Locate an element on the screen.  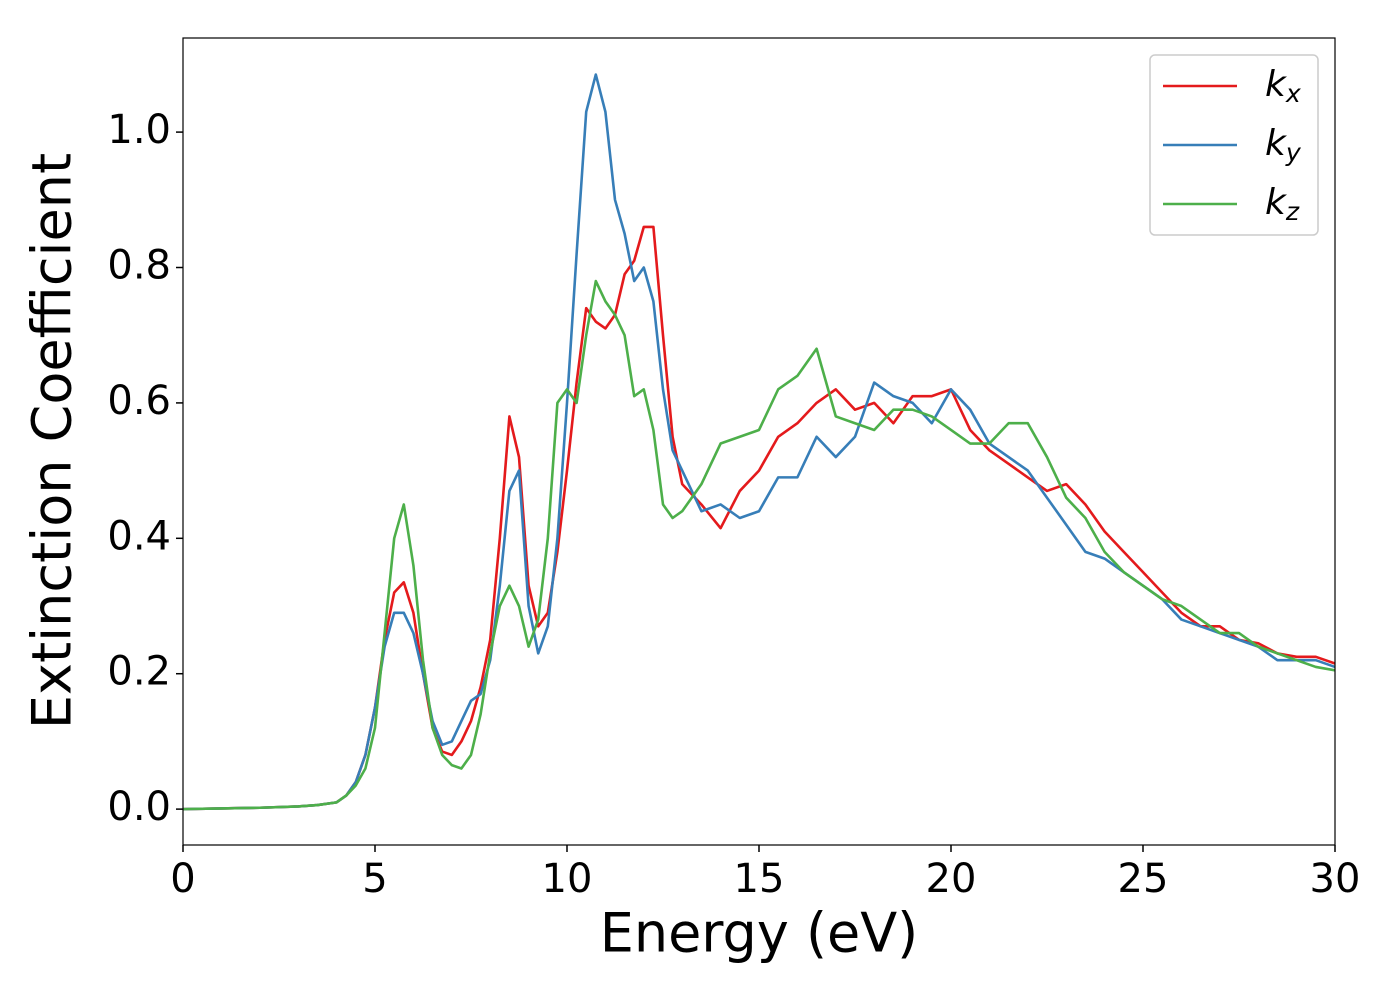
legend-label: ky is located at coordinates (1283, 145).